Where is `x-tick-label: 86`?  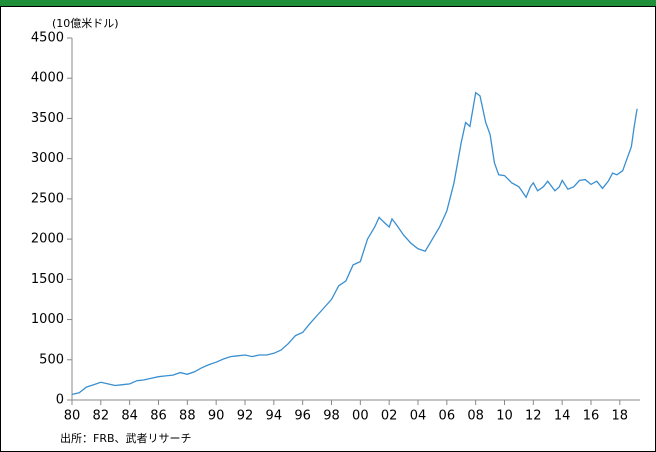 x-tick-label: 86 is located at coordinates (158, 416).